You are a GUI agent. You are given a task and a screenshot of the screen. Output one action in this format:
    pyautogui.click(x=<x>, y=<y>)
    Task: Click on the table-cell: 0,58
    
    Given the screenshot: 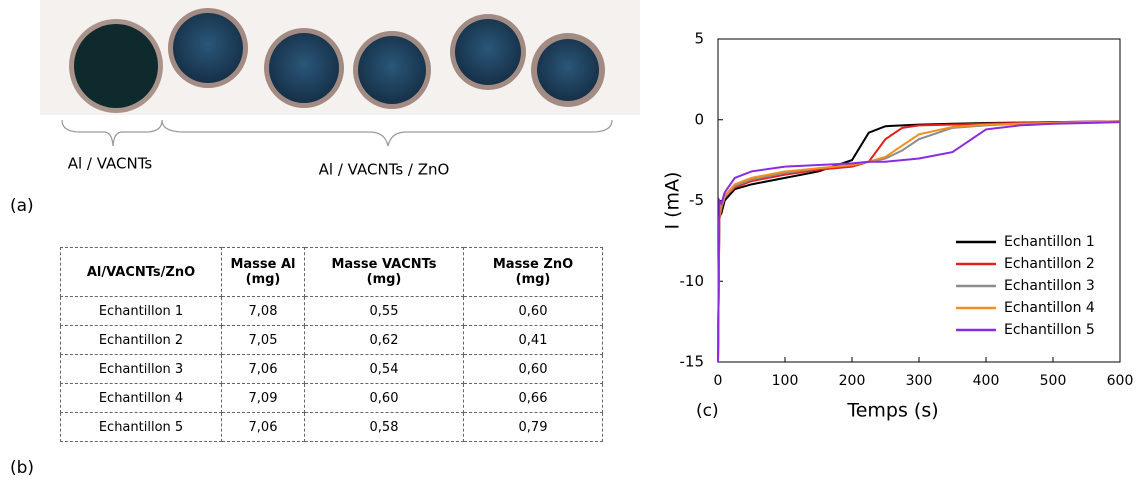 What is the action you would take?
    pyautogui.click(x=384, y=427)
    